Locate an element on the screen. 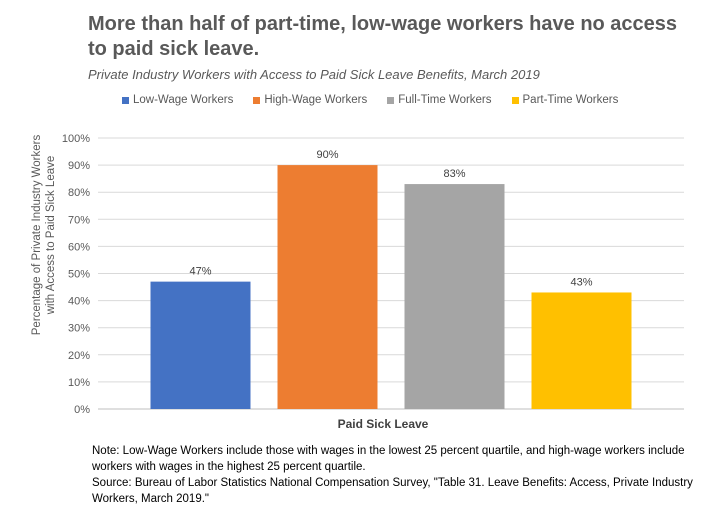  y-tick-label: 10% is located at coordinates (79, 383).